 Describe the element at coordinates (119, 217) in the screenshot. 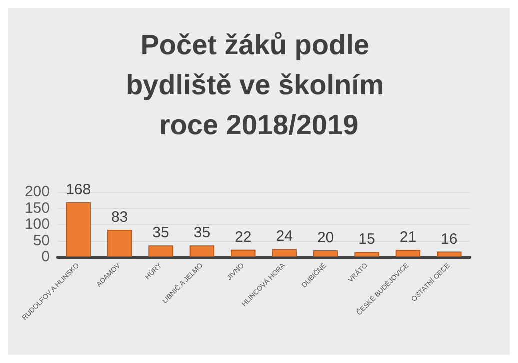

I see `data-label: 83` at that location.